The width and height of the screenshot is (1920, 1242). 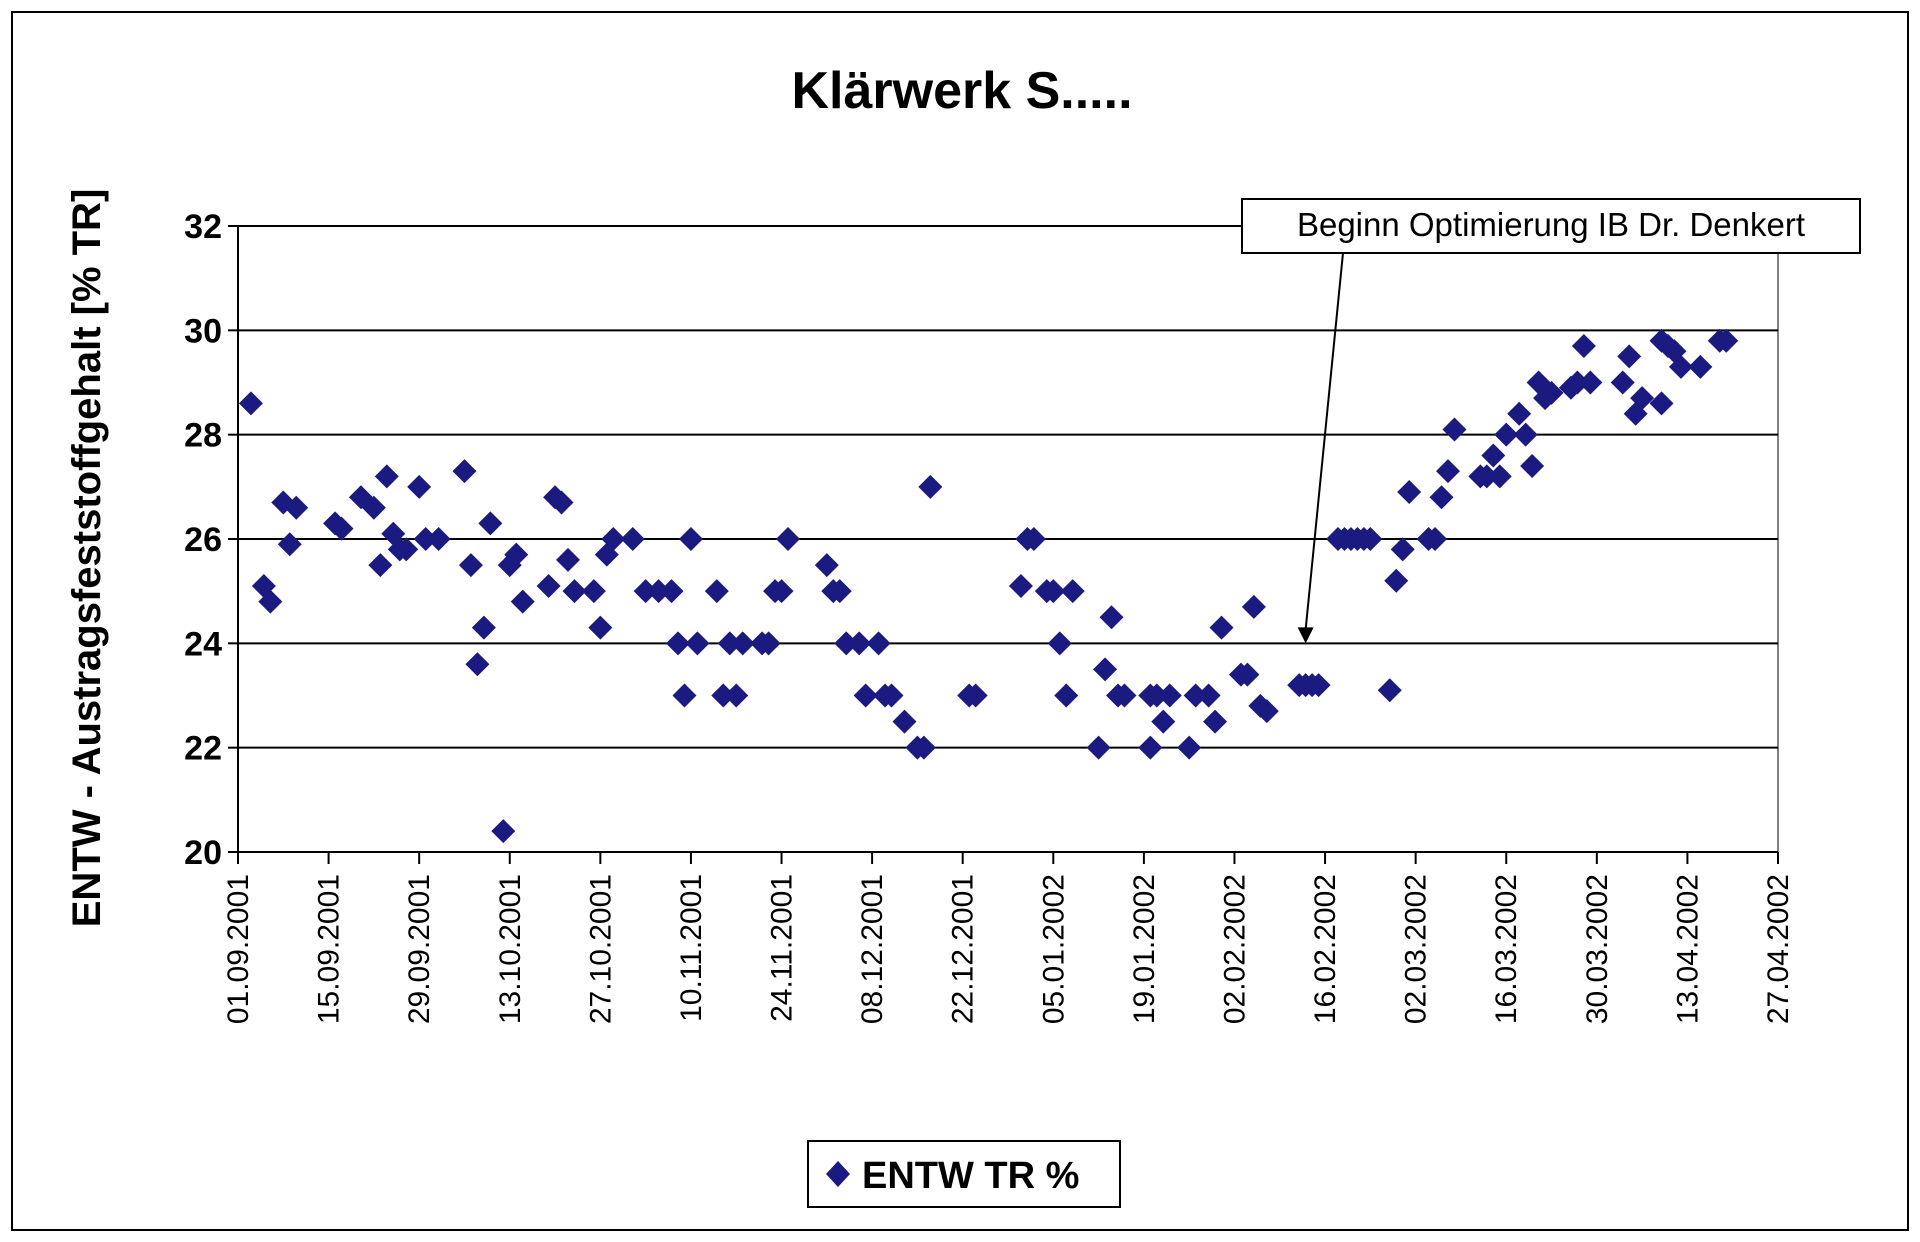 I want to click on x-tick-label: 02.02.2002, so click(x=1234, y=949).